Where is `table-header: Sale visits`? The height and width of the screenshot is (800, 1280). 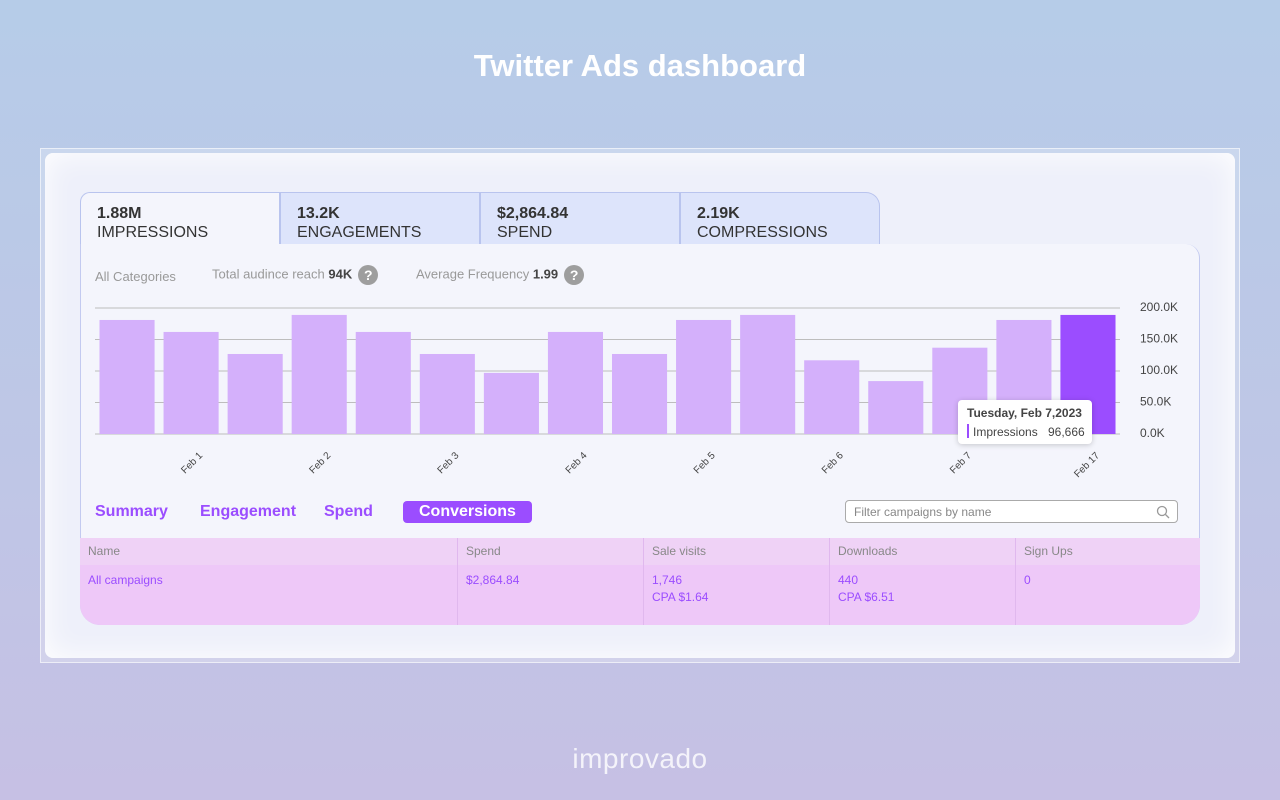 table-header: Sale visits is located at coordinates (736, 551).